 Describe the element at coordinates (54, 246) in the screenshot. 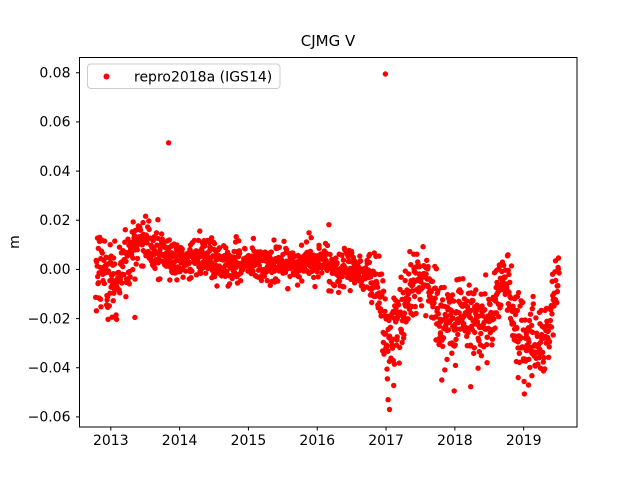

I see `y-axis-ticks: 0.08 0.06 0.04 0.02 0.00 −0.02 −0.04 −0.06` at that location.